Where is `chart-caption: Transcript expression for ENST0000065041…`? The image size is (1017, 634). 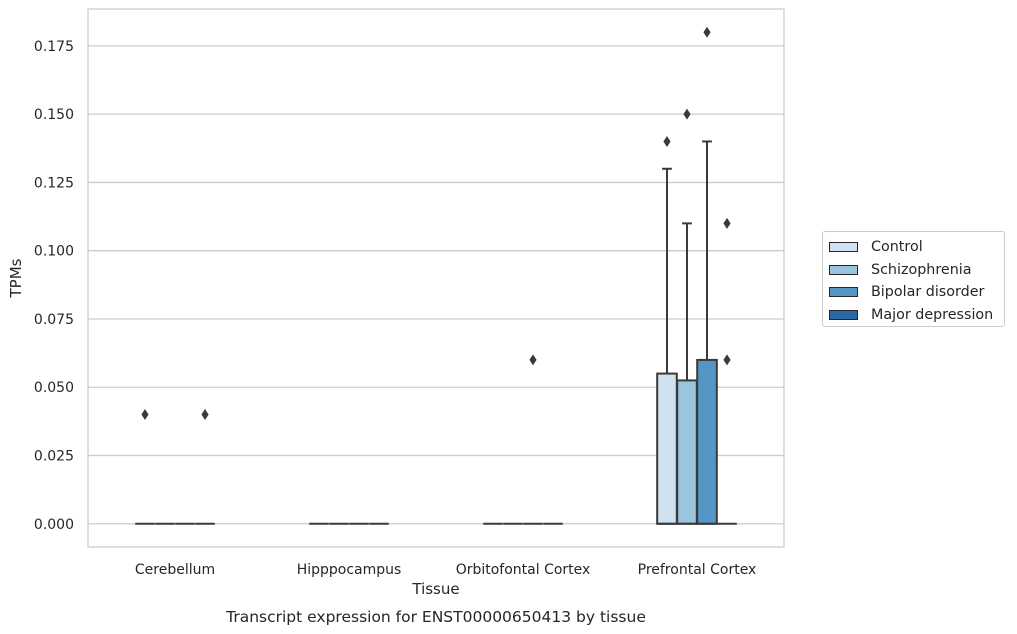 chart-caption: Transcript expression for ENST0000065041… is located at coordinates (435, 617).